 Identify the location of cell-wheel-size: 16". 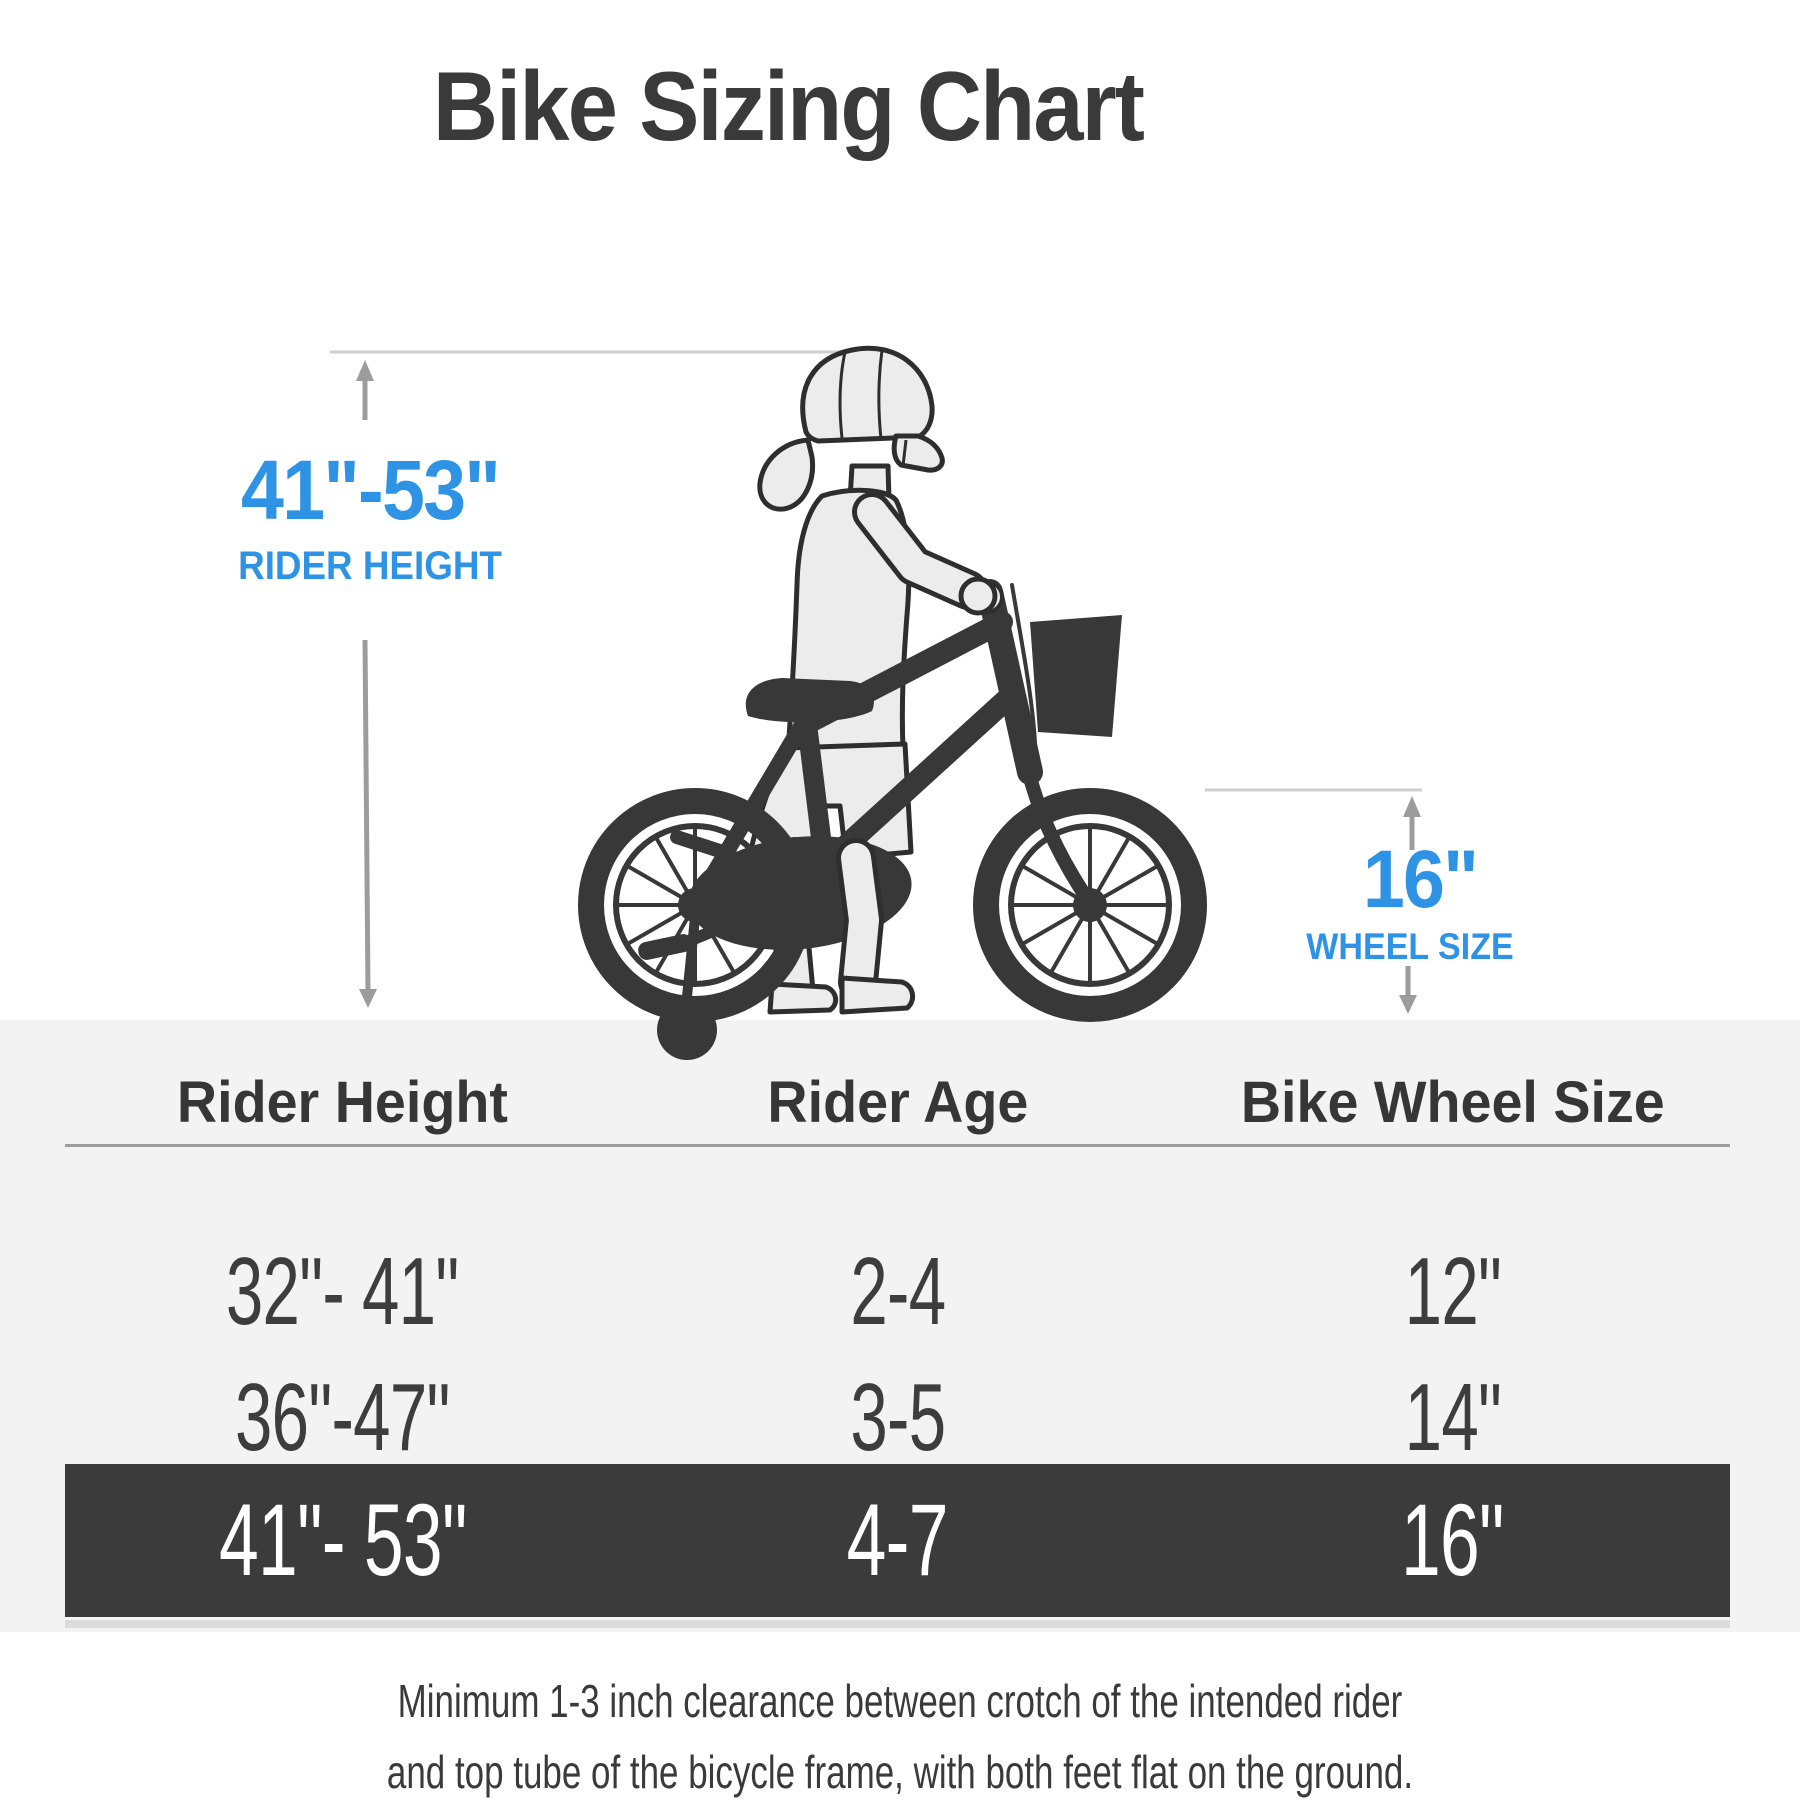
(1452, 1540).